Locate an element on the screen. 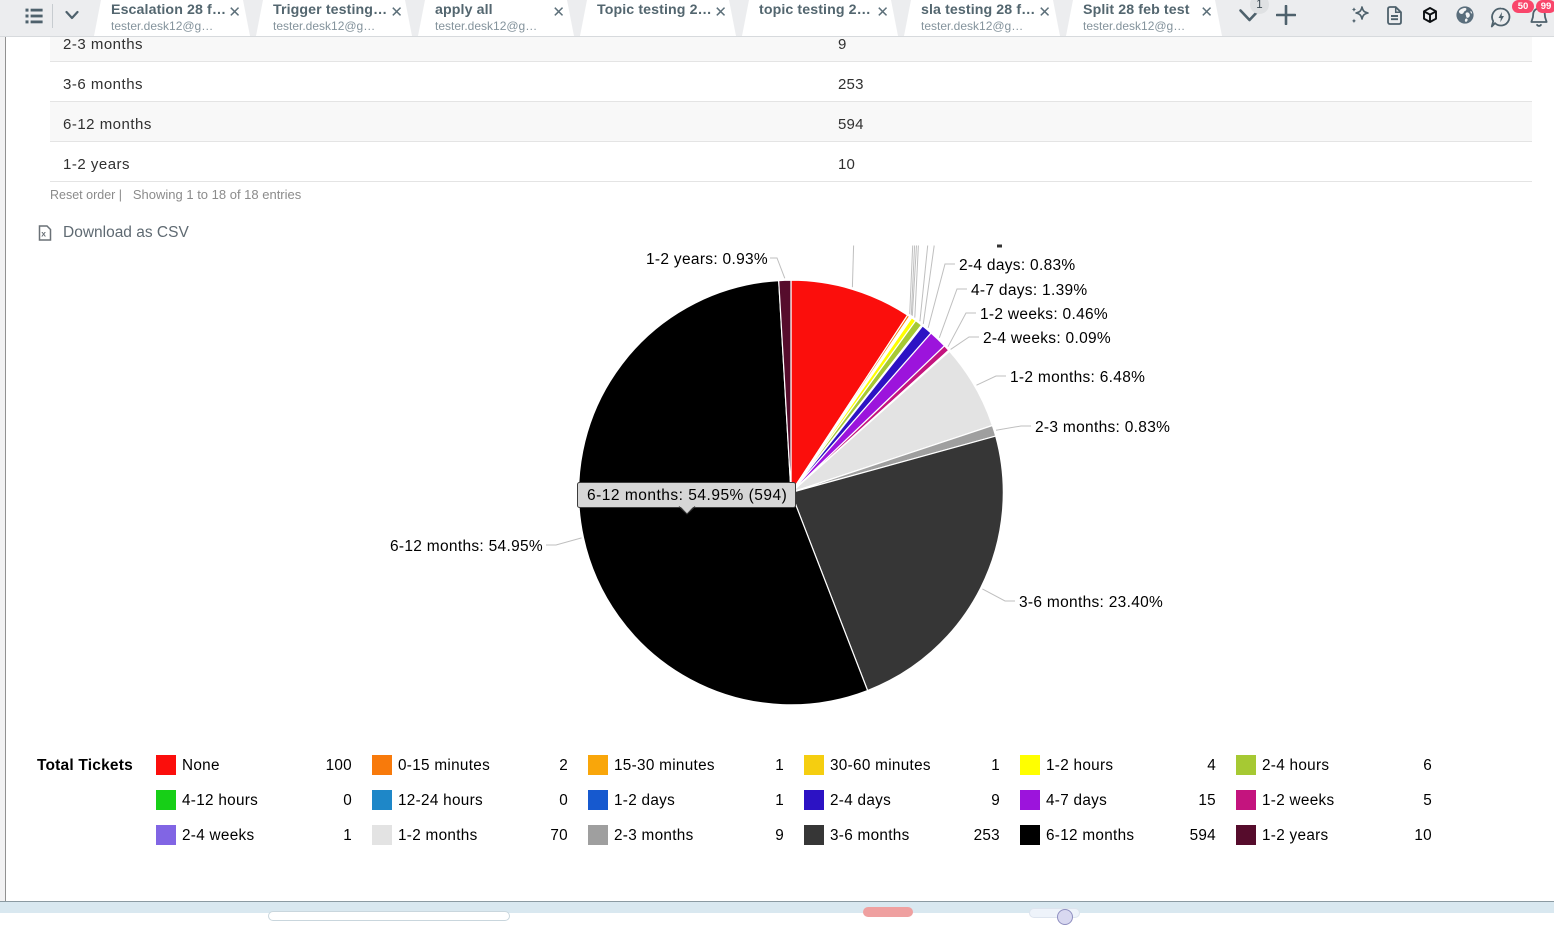  svg-text: 2-3 months: 0.83% is located at coordinates (1102, 427).